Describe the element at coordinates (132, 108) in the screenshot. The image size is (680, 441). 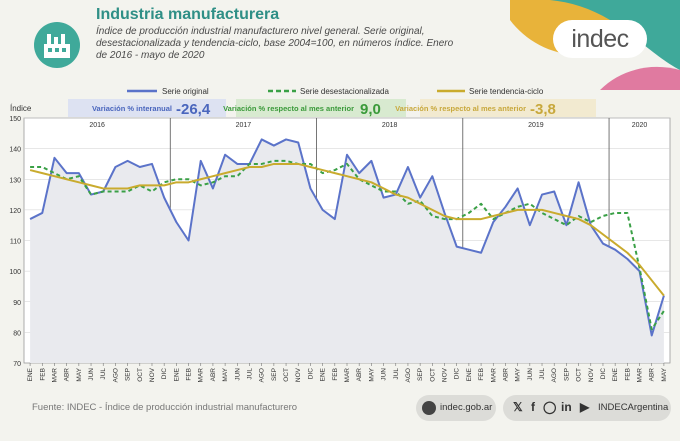
I see `stat-label: Variación % interanual` at that location.